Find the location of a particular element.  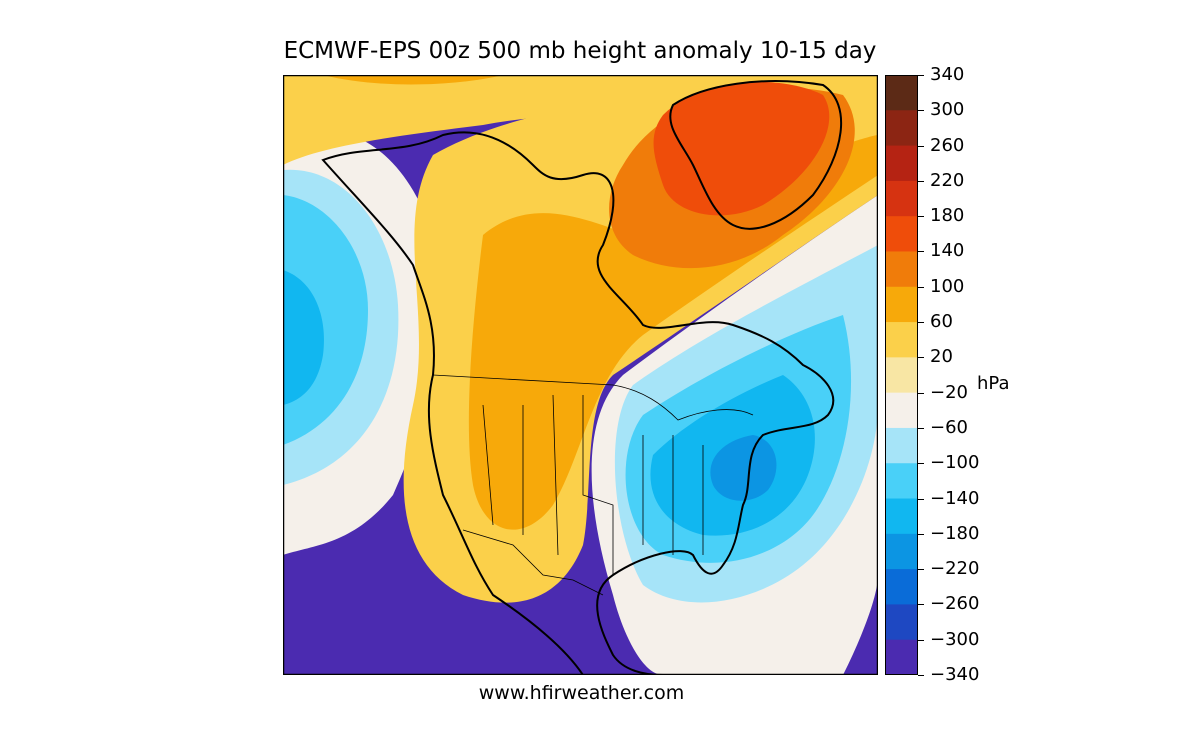

colorbar-tick-label: −340 is located at coordinates (955, 674).